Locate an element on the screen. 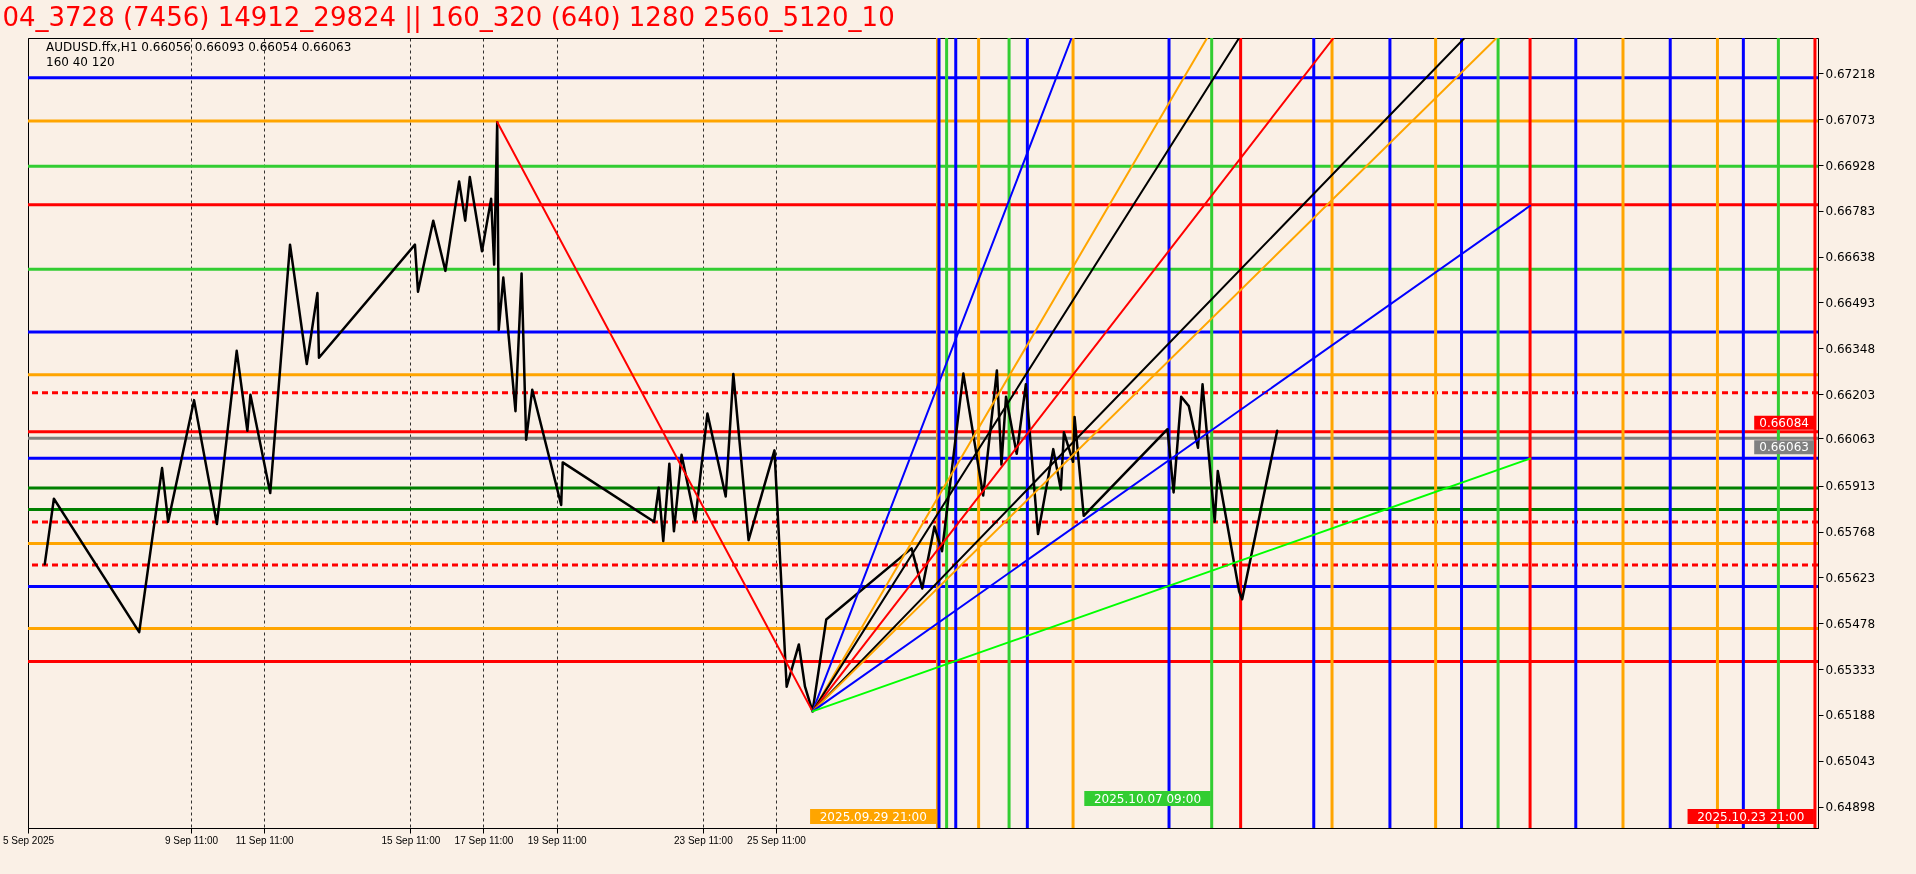 The height and width of the screenshot is (874, 1916). annotation: AUDUSD.ffx,H1 0.66056 0.66093 0.66054 0.66063 is located at coordinates (199, 47).